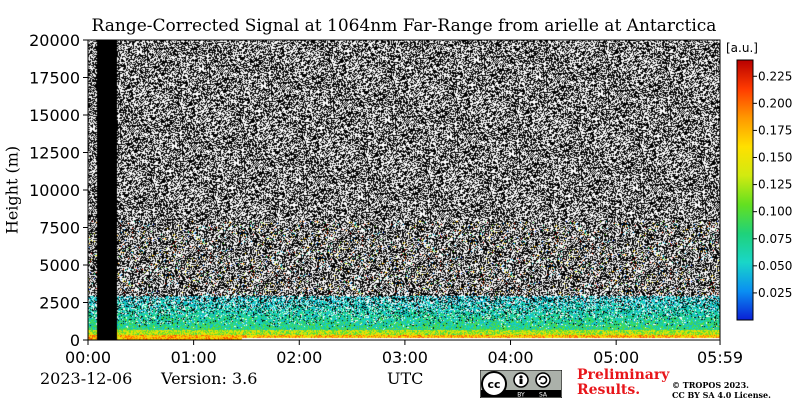 The height and width of the screenshot is (400, 800). What do you see at coordinates (745, 190) in the screenshot?
I see `colorbar-bar` at bounding box center [745, 190].